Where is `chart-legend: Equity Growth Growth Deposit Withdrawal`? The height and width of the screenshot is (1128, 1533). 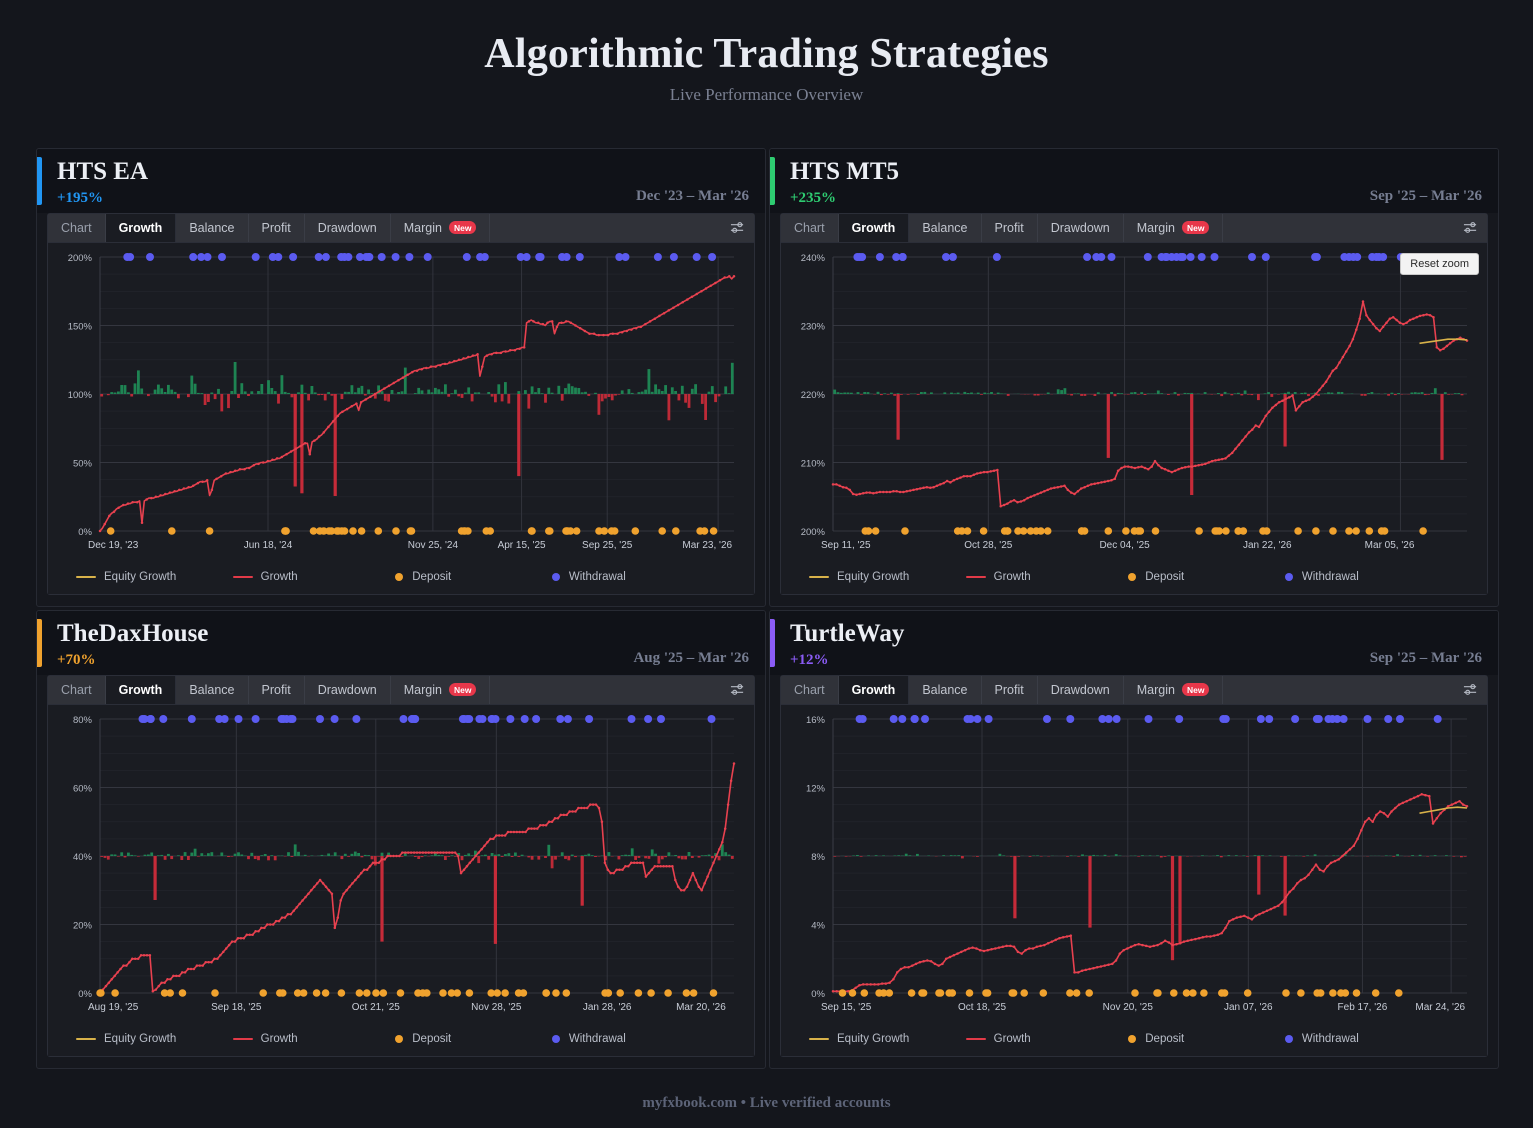
chart-legend: Equity Growth Growth Deposit Withdrawal is located at coordinates (1134, 1041).